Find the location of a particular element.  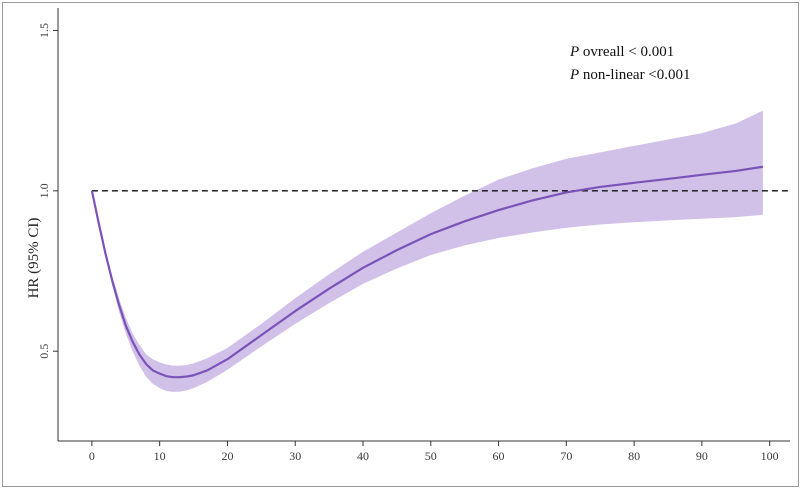

x-tick-label: 10 is located at coordinates (160, 456).